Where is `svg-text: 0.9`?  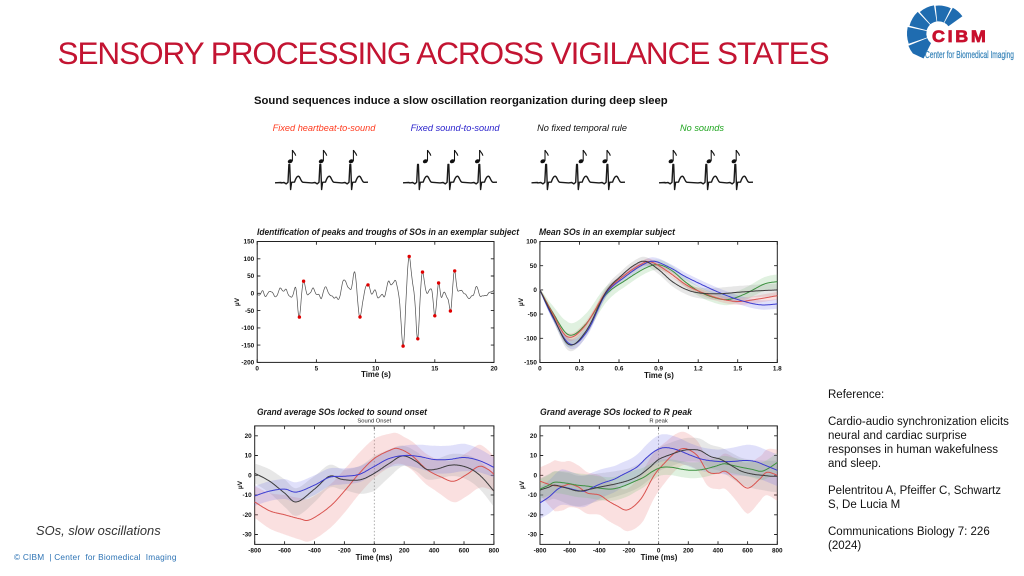
svg-text: 0.9 is located at coordinates (658, 369).